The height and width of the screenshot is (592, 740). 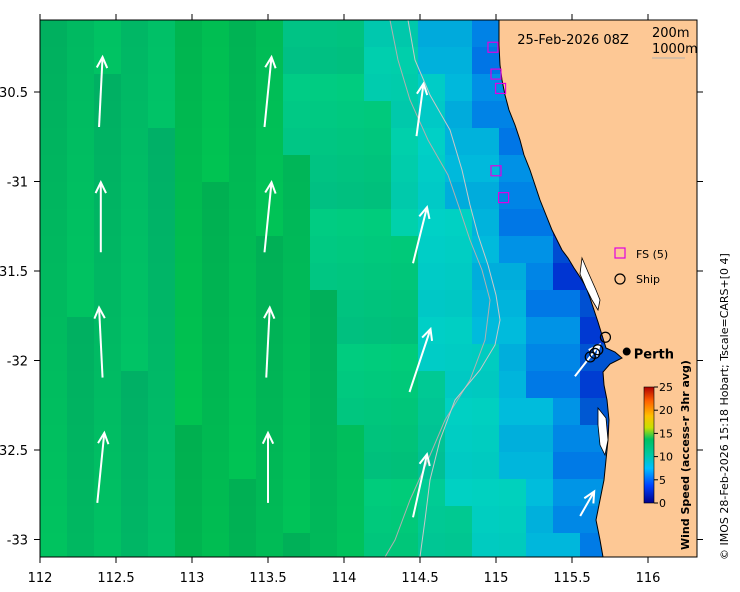 I want to click on colorbar-ticks: 25 20 15 10 5 0, so click(x=663, y=445).